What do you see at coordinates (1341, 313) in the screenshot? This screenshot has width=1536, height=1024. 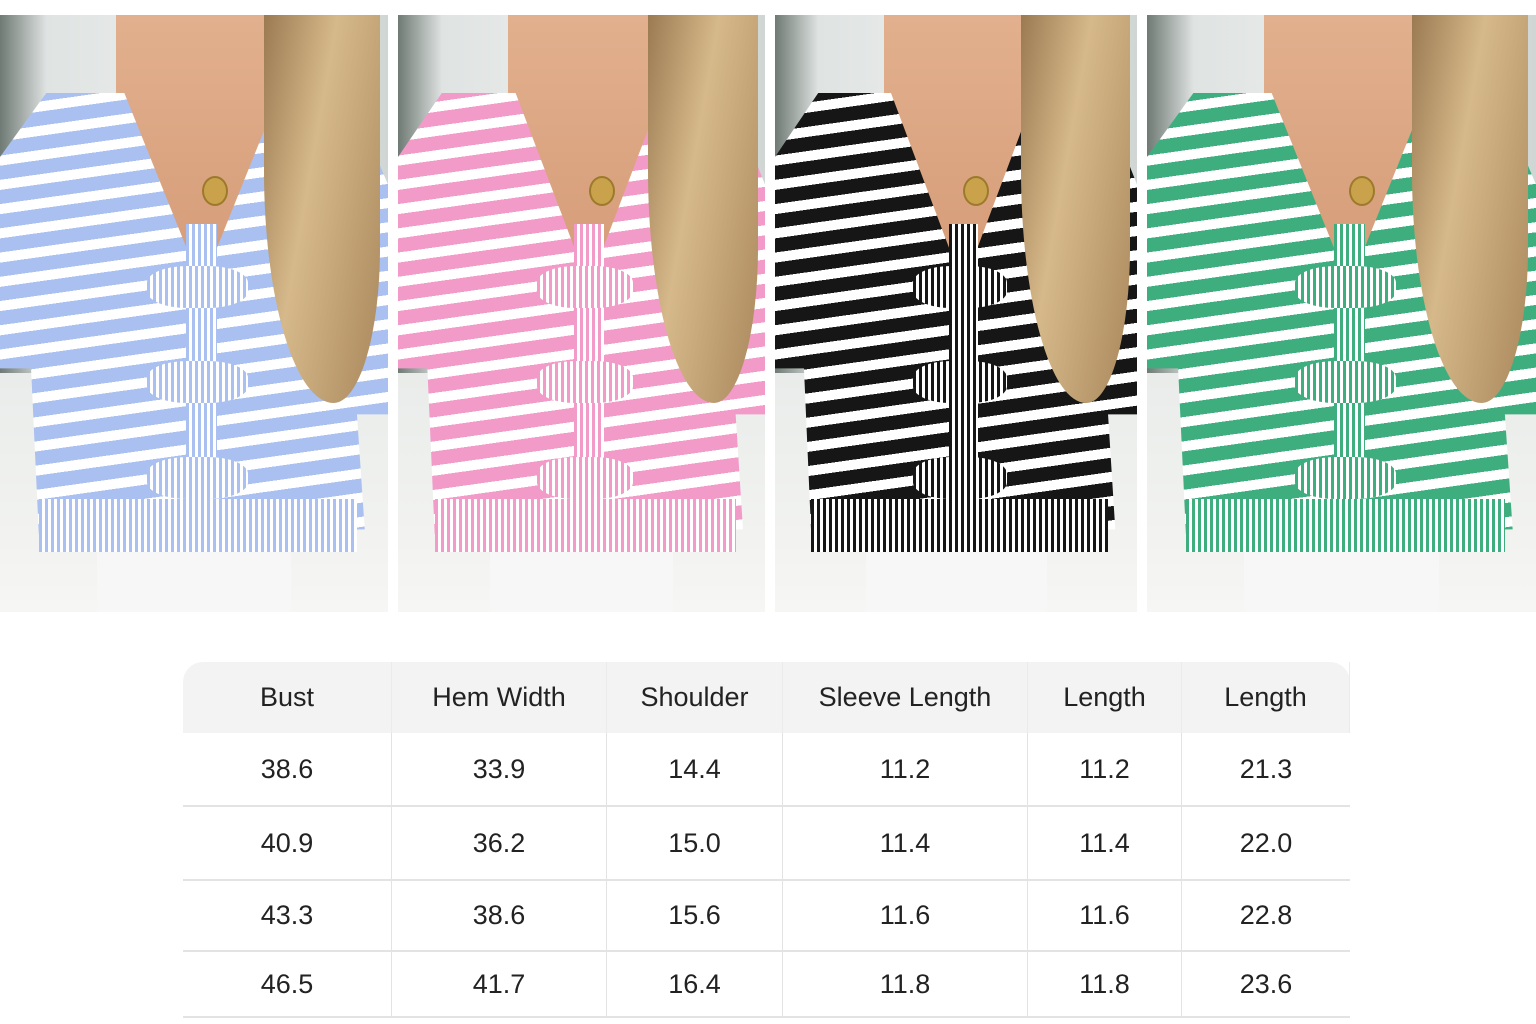 I see `product-photo-green` at bounding box center [1341, 313].